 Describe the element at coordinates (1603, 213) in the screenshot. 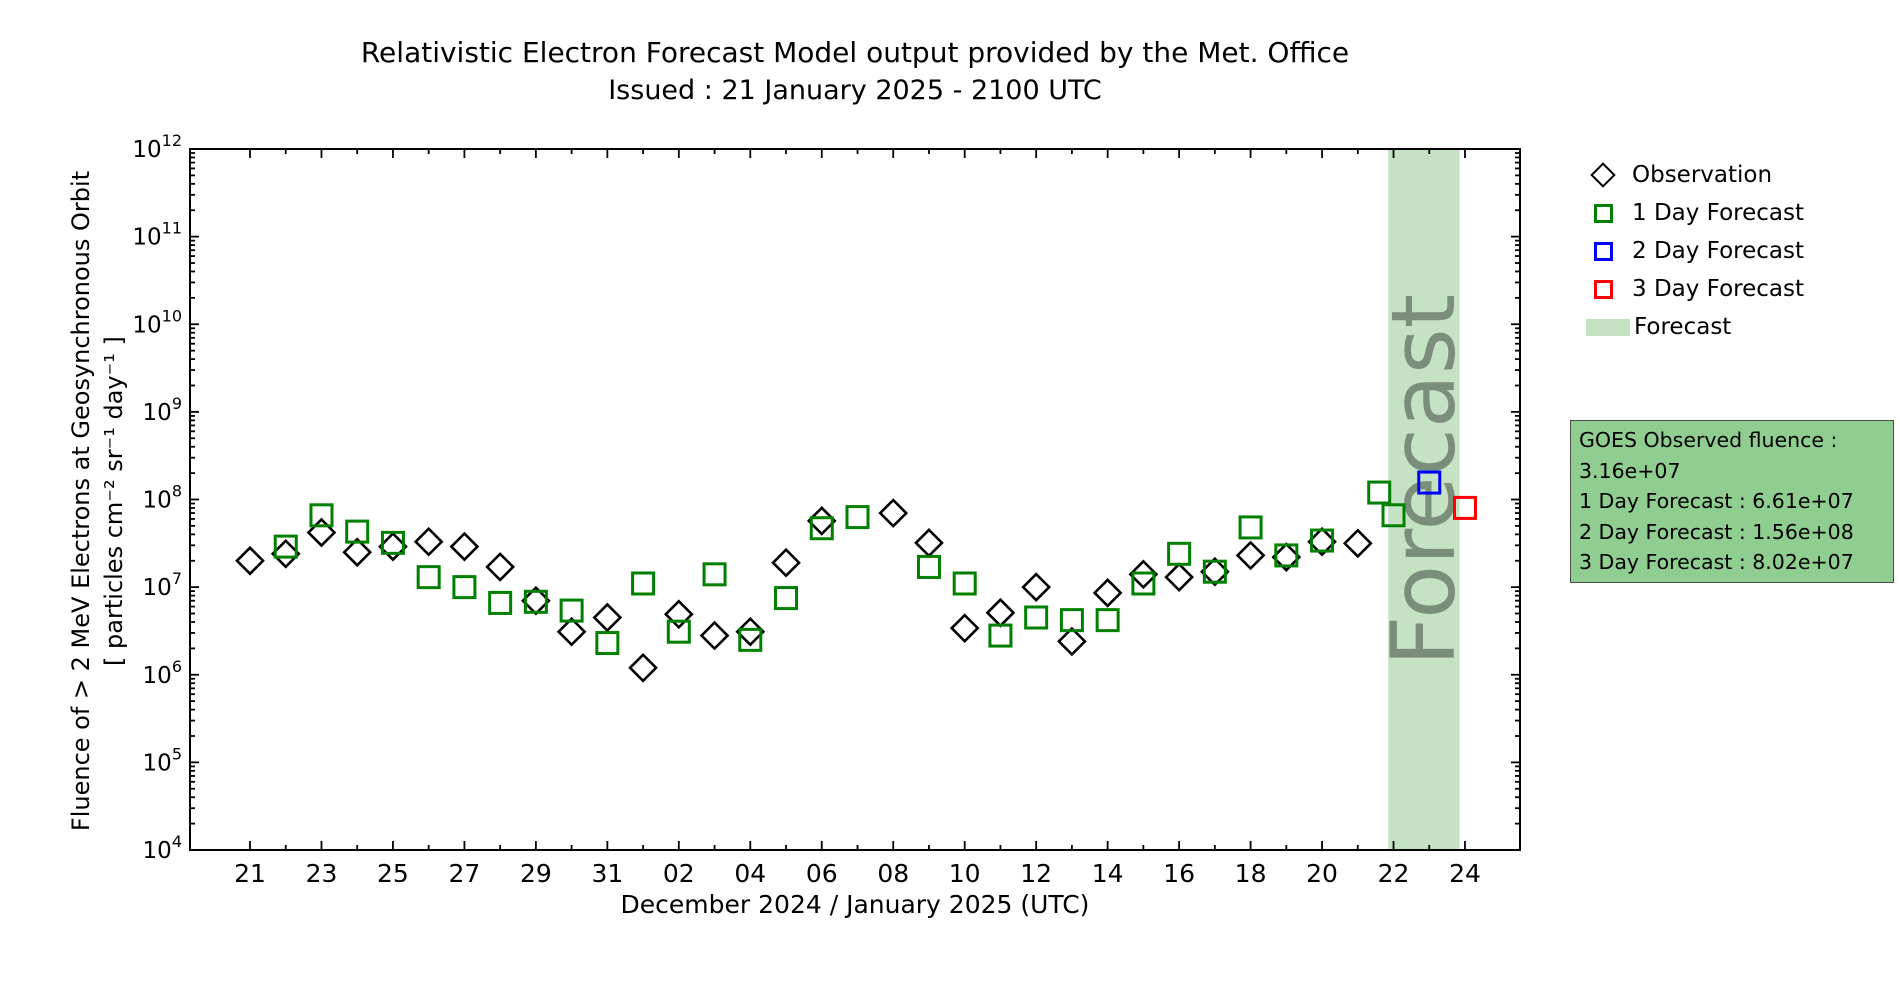

I see `one-day-forecast-square-icon` at that location.